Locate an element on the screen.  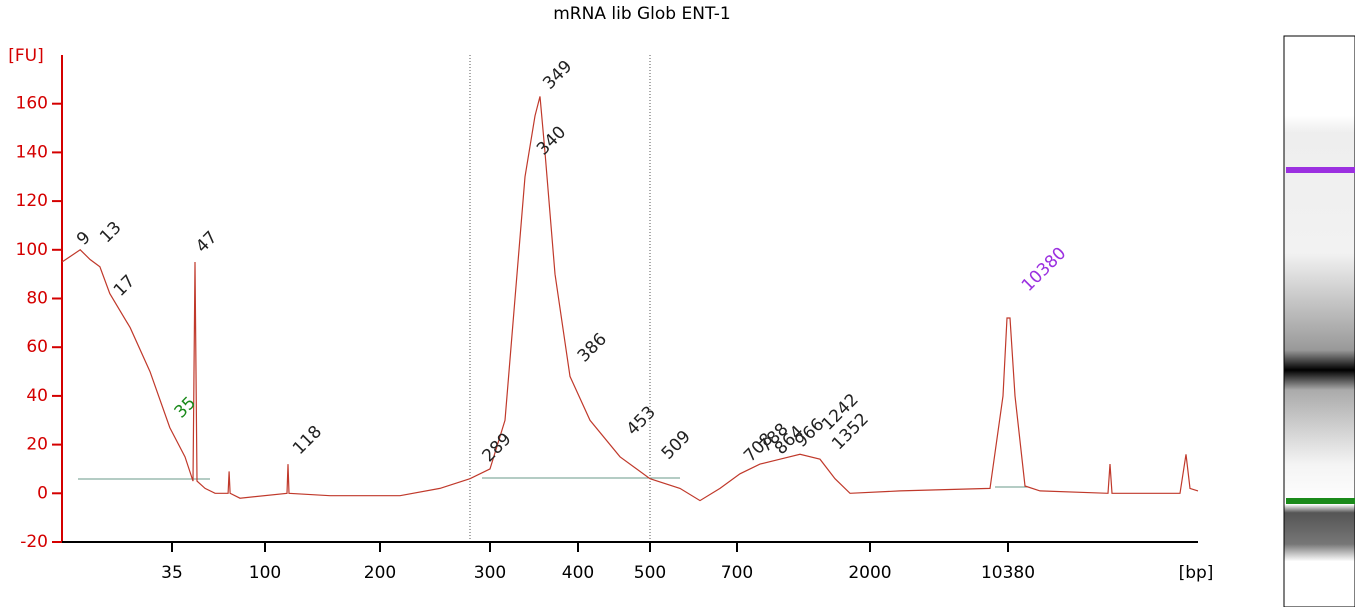
gel-upper-marker is located at coordinates (1320, 170).